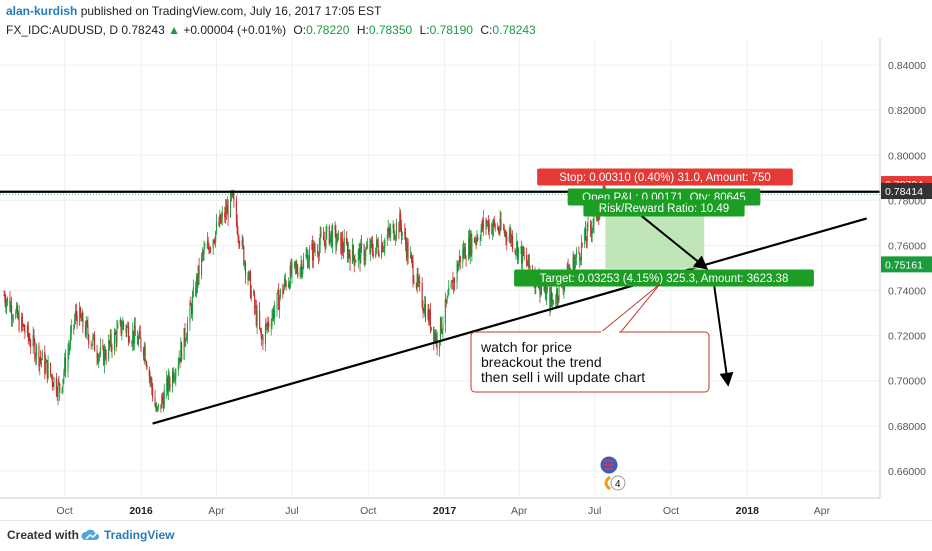  I want to click on flag-event-icon: 4, so click(612, 473).